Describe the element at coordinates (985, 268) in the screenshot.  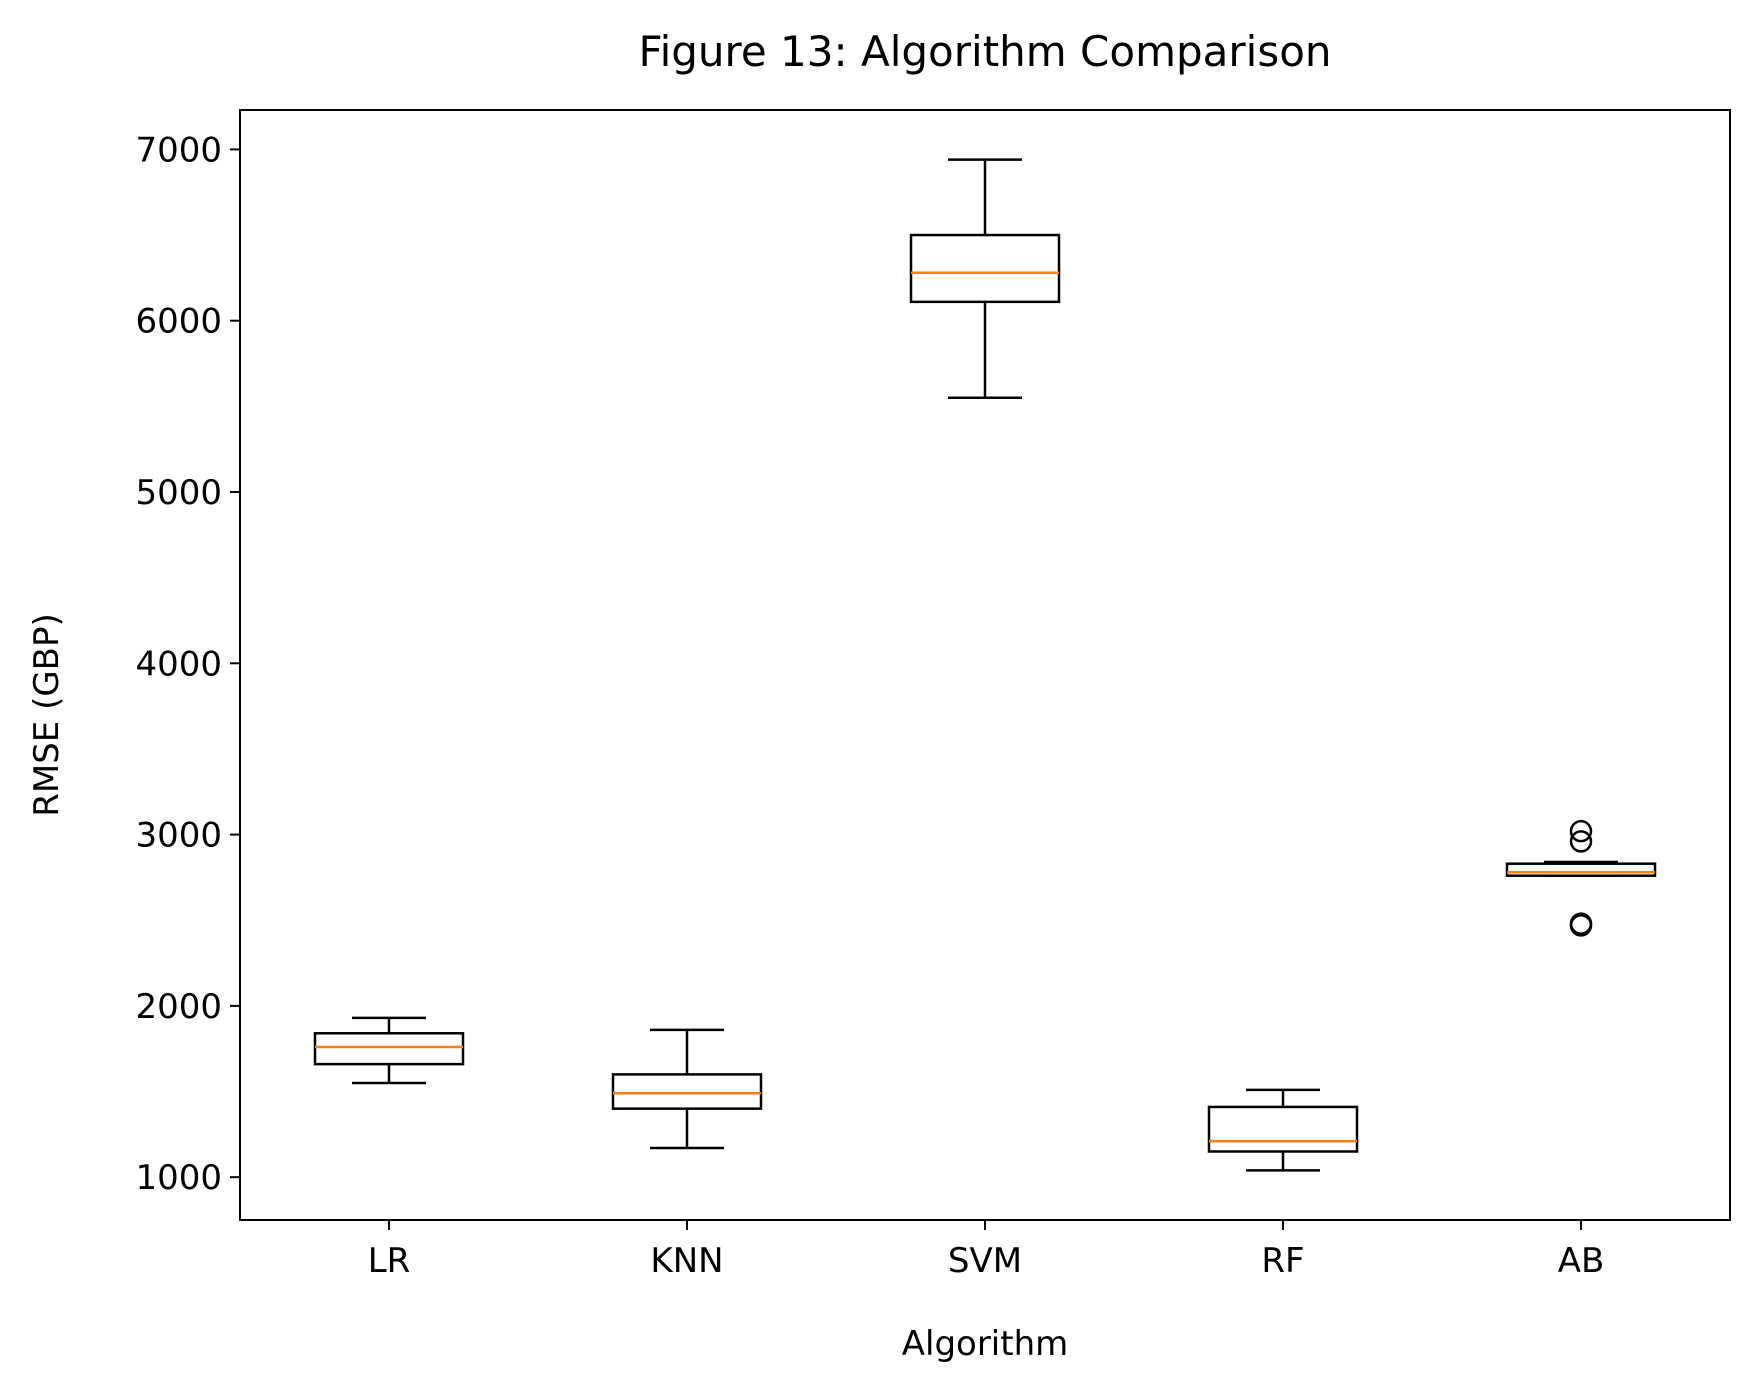
I see `box-svm` at that location.